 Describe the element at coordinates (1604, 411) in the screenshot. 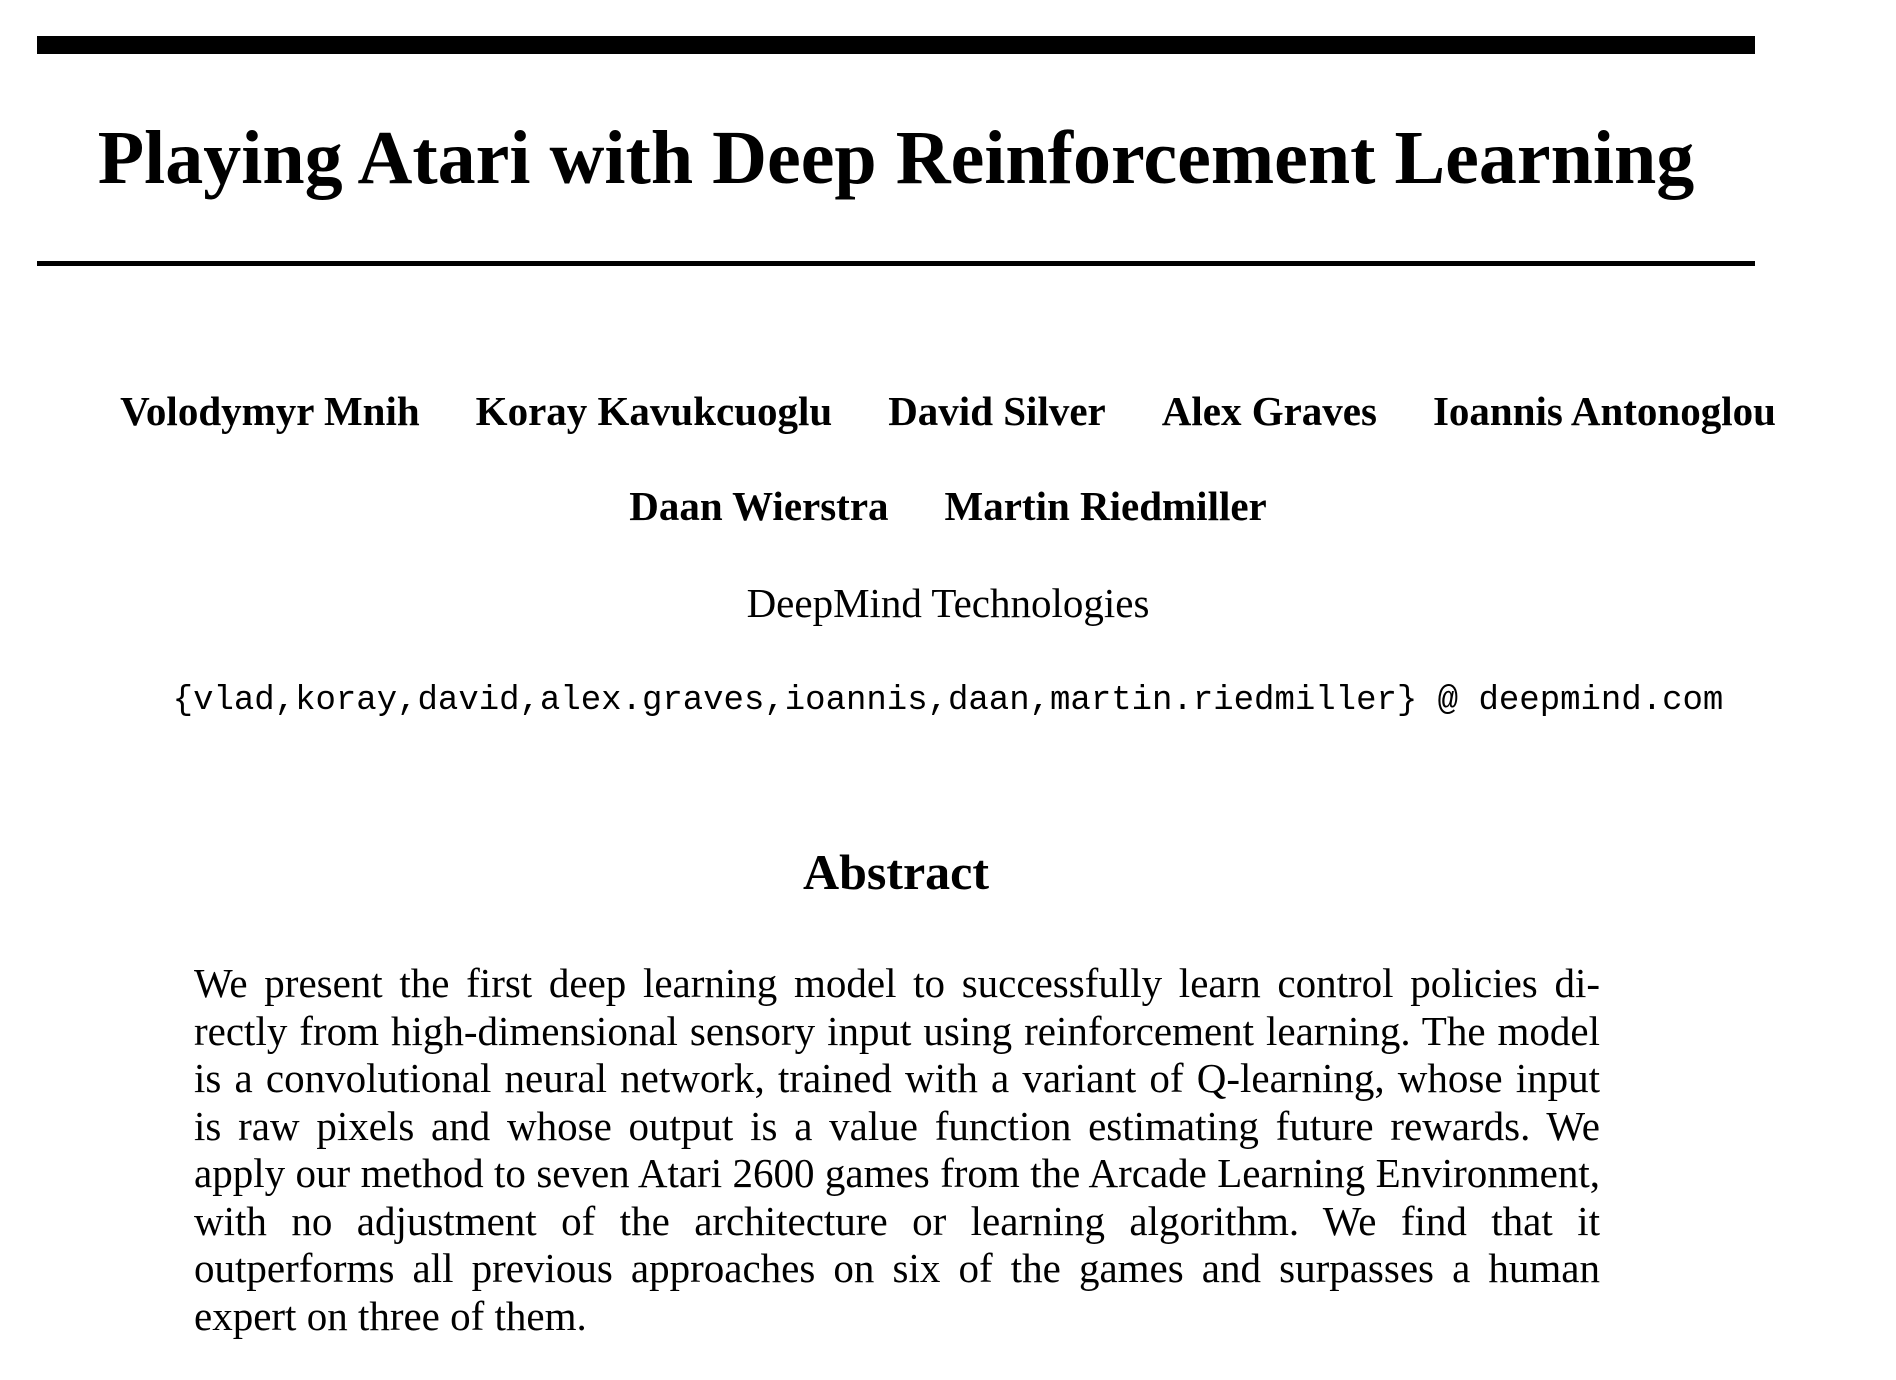

I see `author-name: Ioannis Antonoglou` at that location.